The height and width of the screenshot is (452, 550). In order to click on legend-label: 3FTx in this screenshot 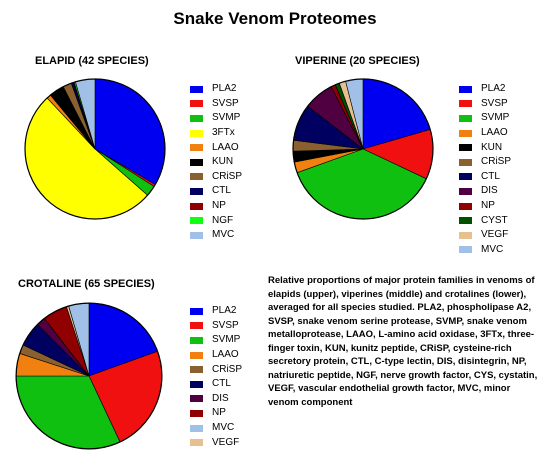, I will do `click(223, 133)`.